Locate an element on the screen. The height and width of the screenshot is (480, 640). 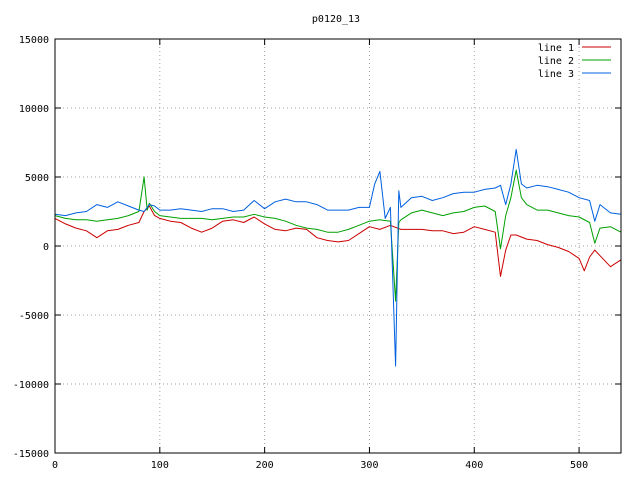
legend-label: line 3 is located at coordinates (556, 74).